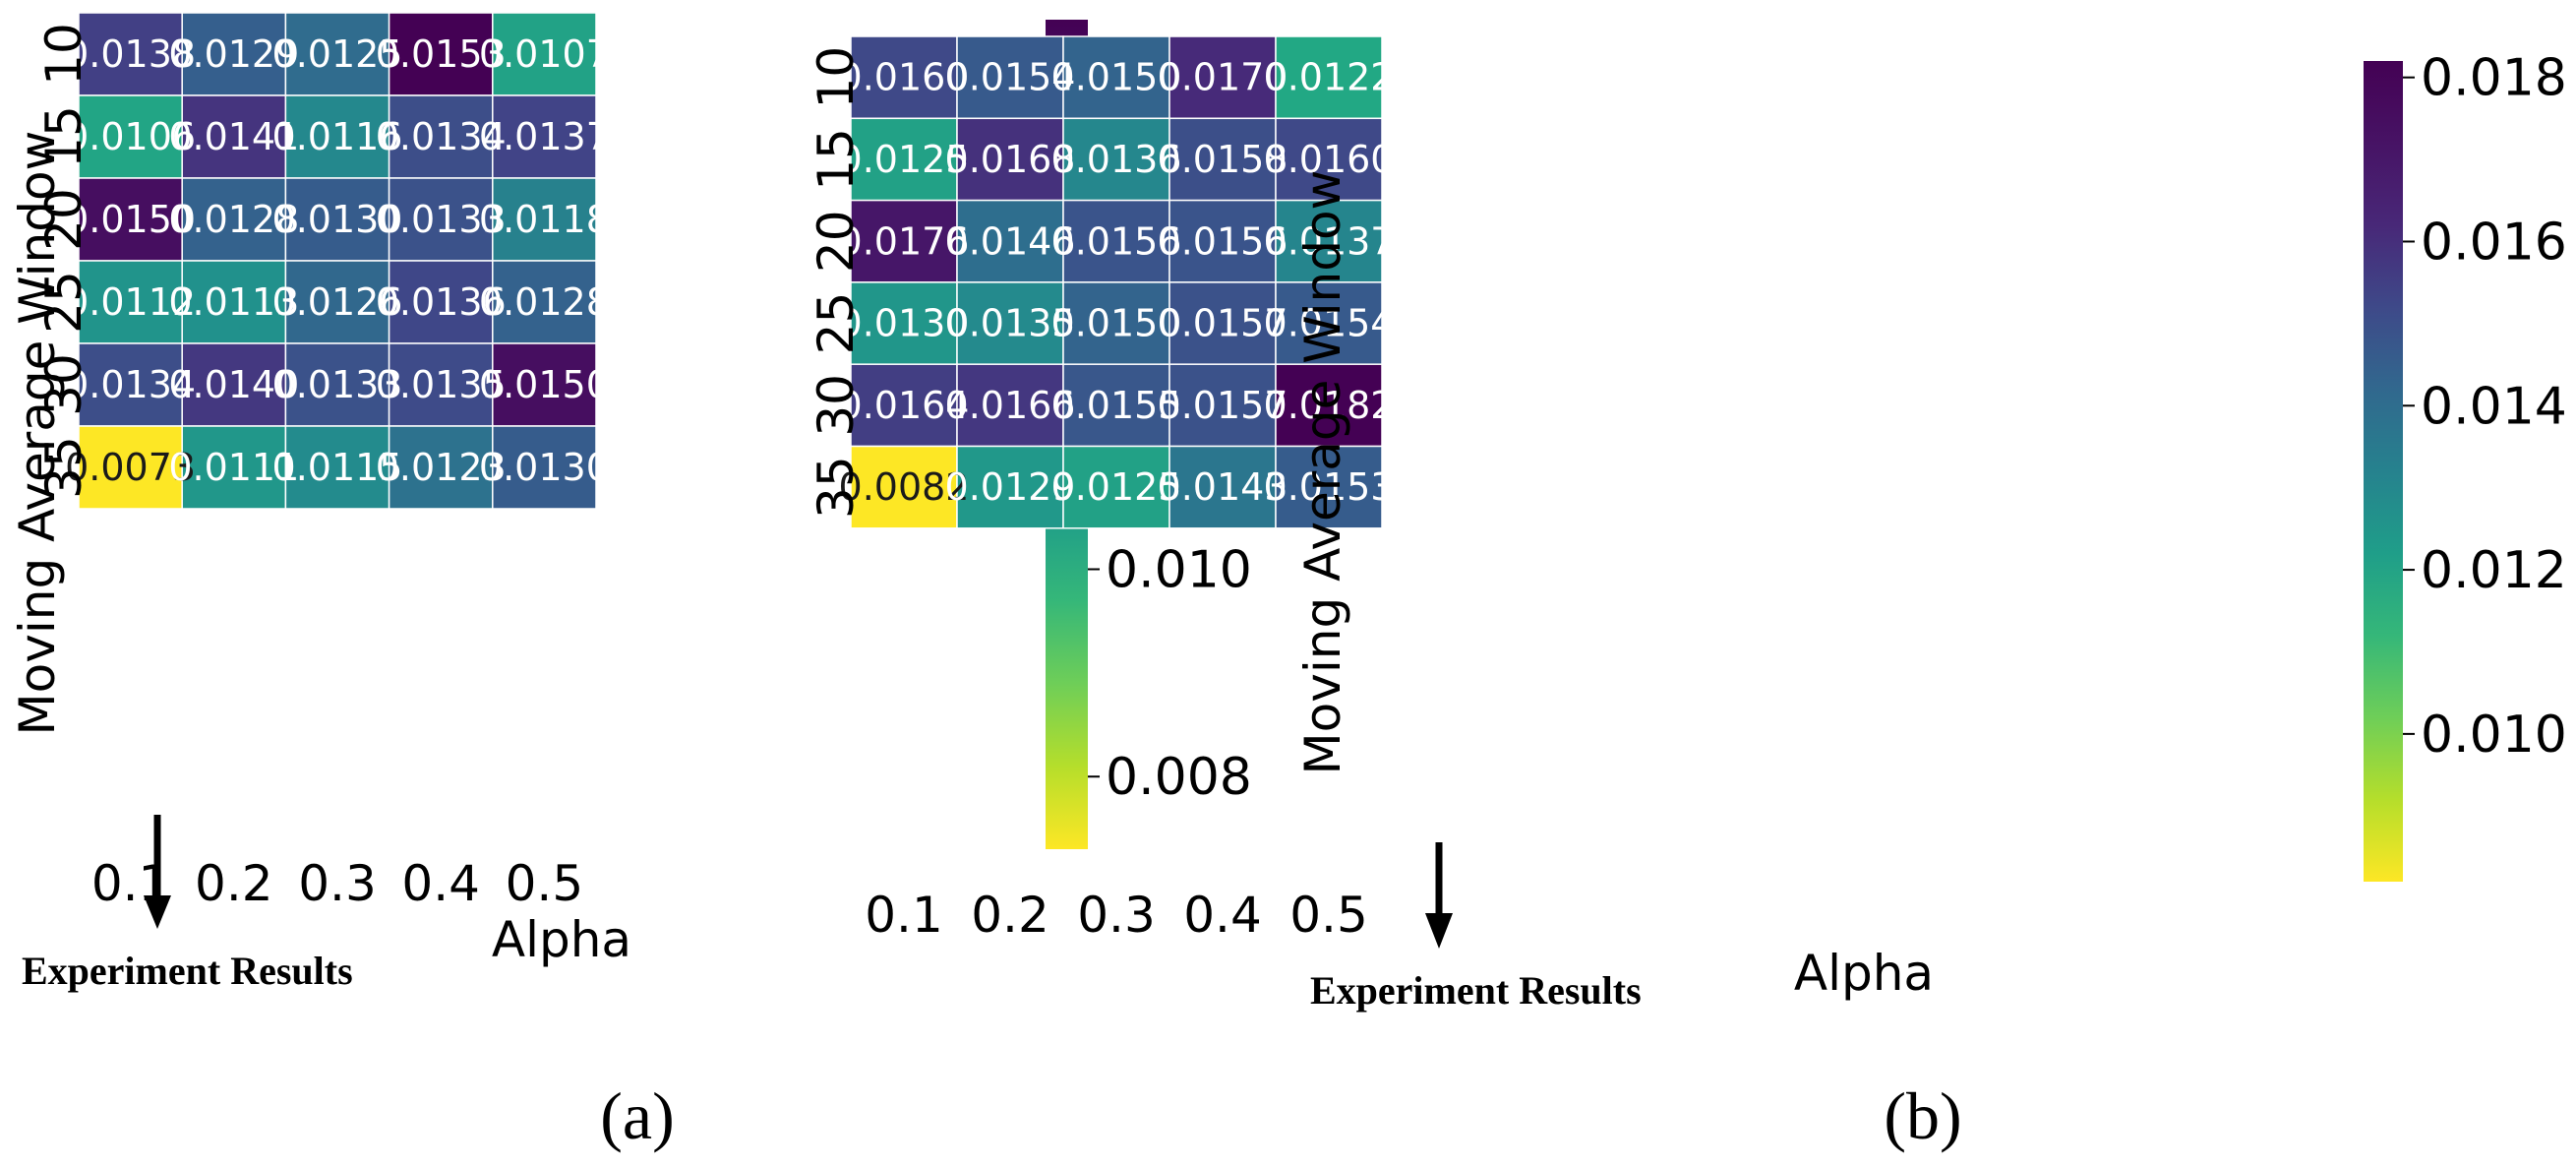  I want to click on heatmap-a-xtick-label: 0.4, so click(441, 883).